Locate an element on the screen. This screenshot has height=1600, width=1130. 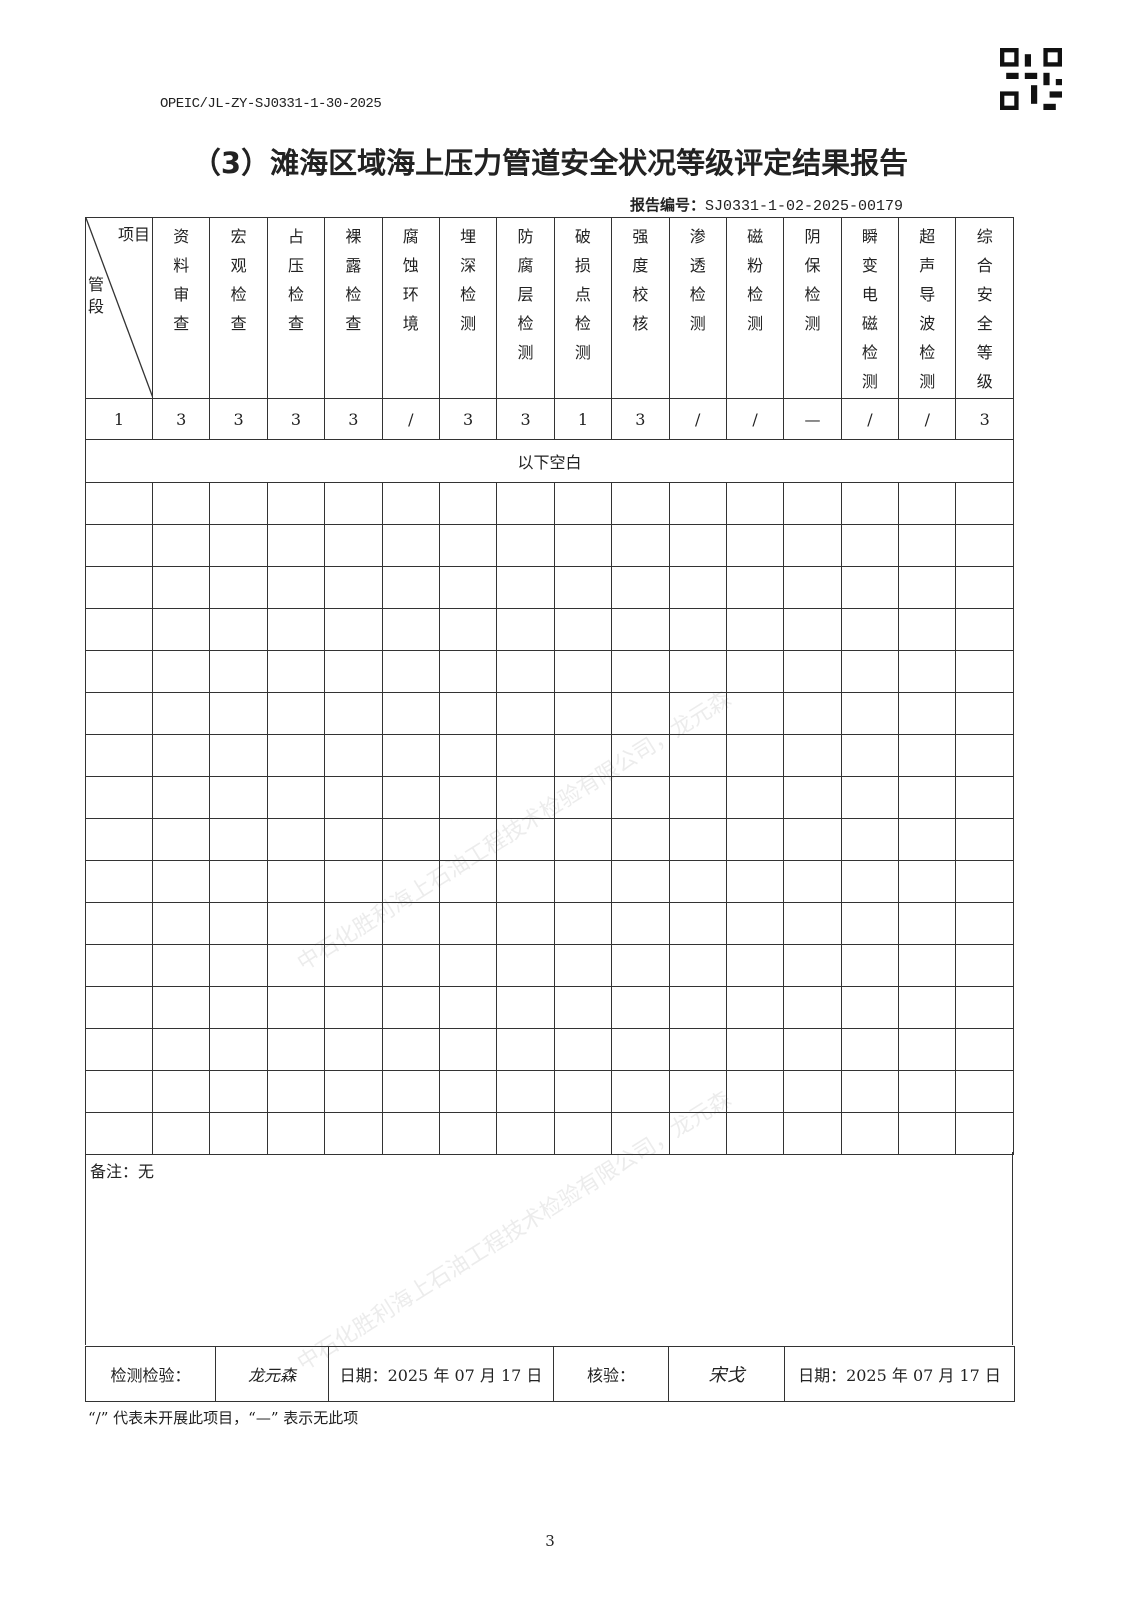
reviewer-label: 核验： is located at coordinates (611, 1374).